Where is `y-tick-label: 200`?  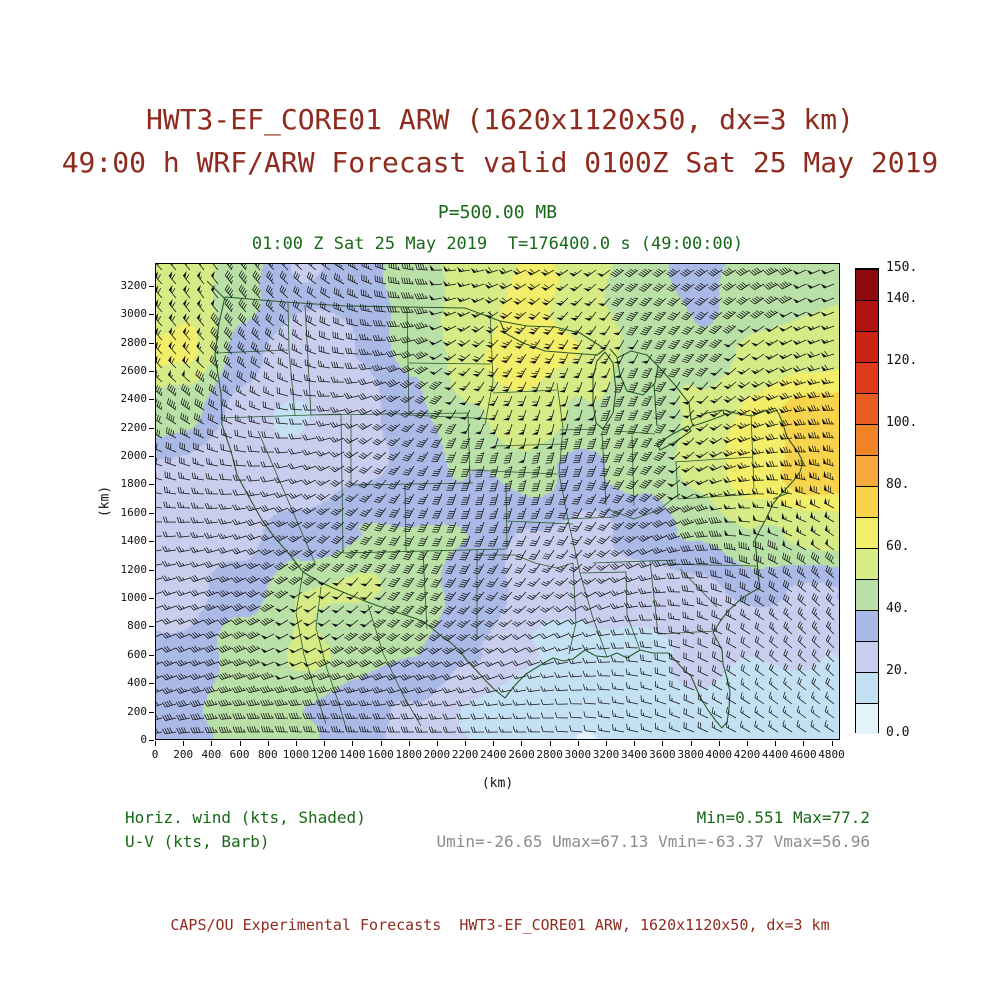
y-tick-label: 200 is located at coordinates (137, 711).